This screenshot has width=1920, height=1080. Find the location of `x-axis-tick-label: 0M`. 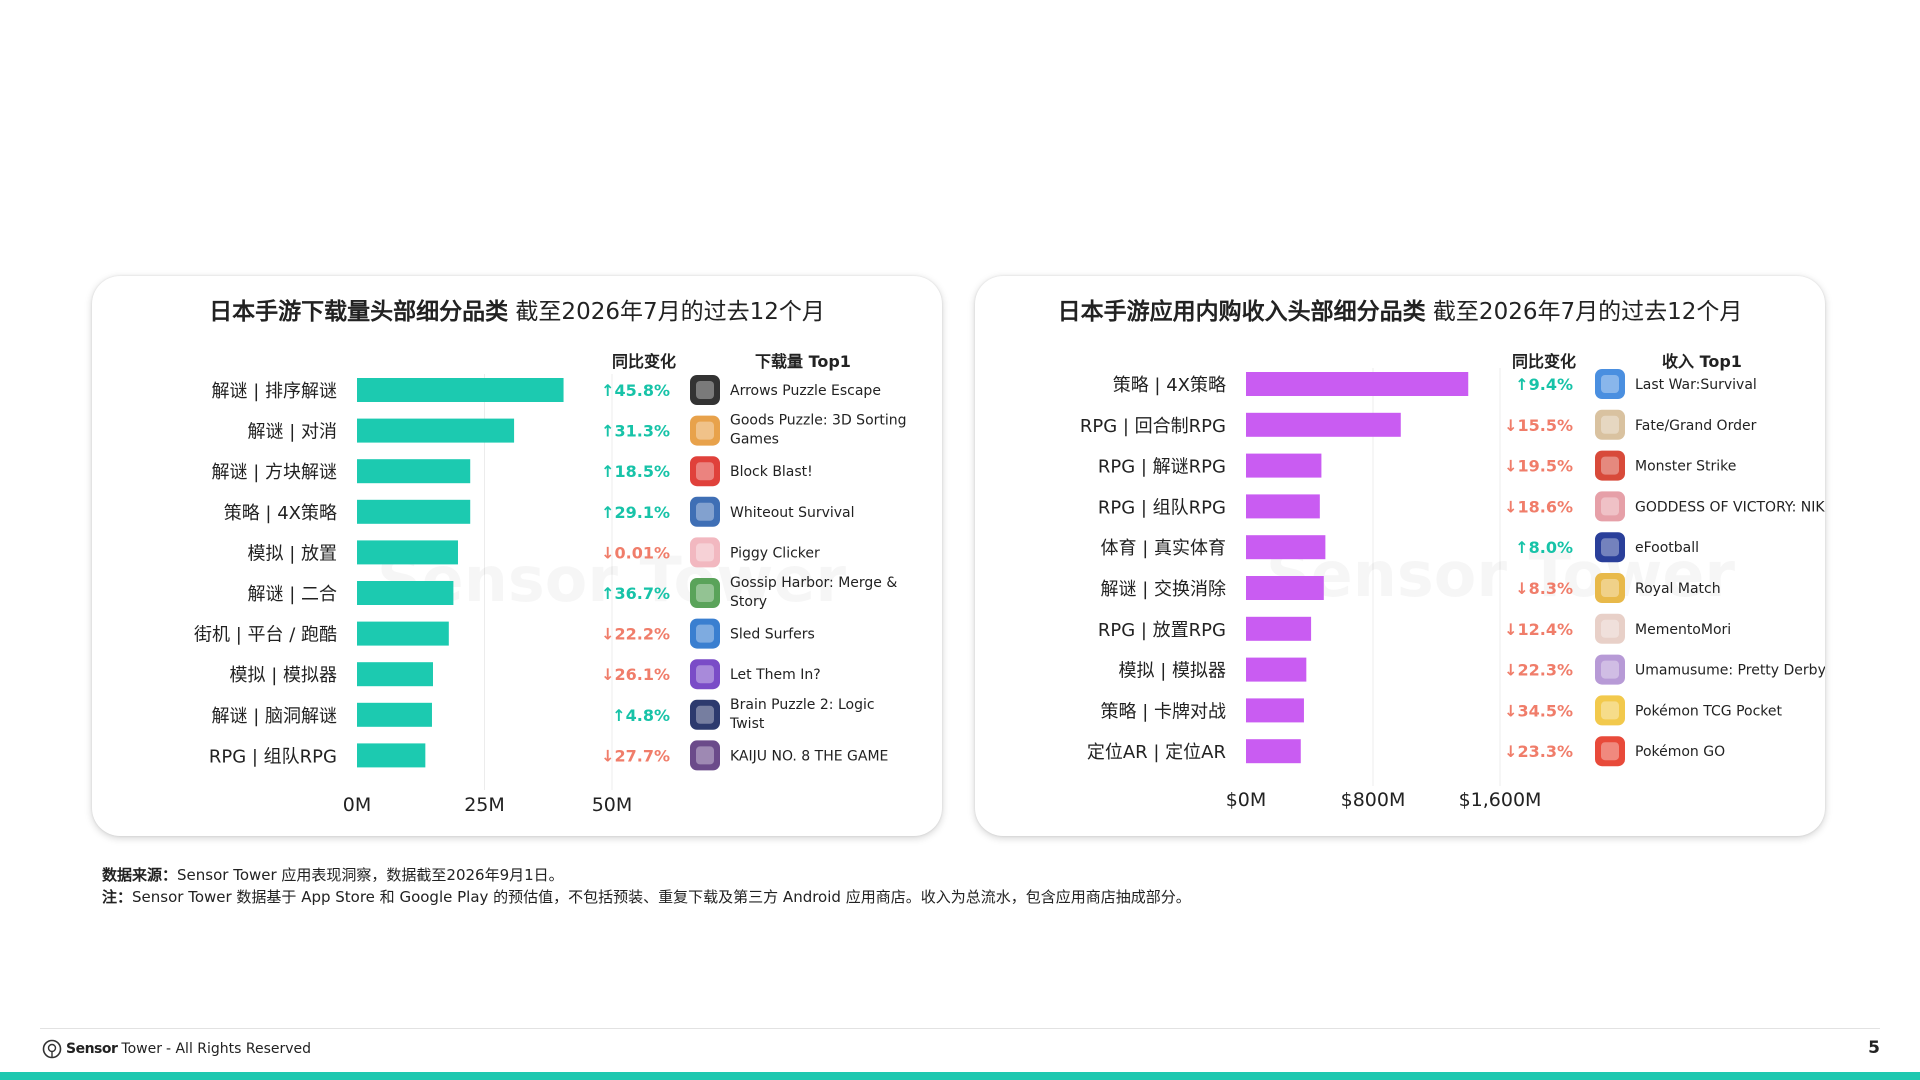

x-axis-tick-label: 0M is located at coordinates (357, 805).